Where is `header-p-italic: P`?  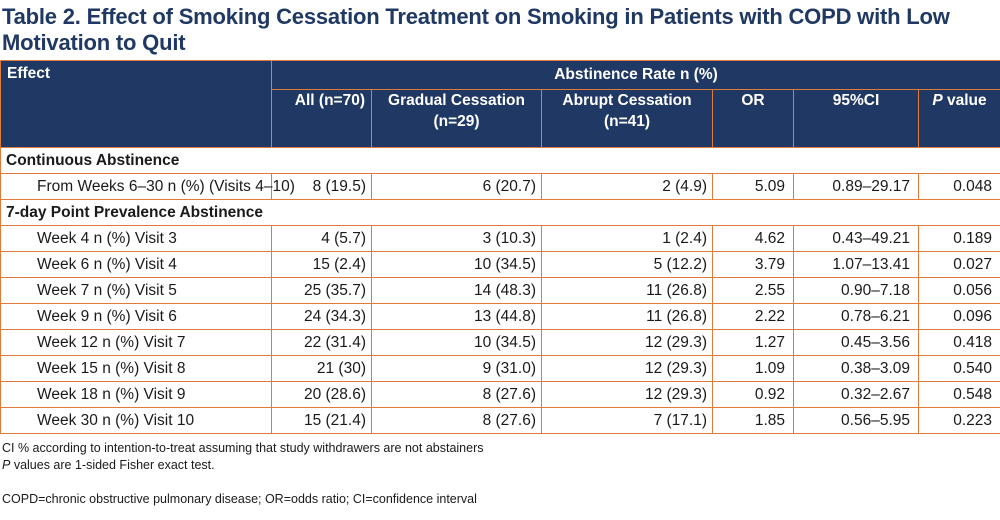 header-p-italic: P is located at coordinates (937, 100).